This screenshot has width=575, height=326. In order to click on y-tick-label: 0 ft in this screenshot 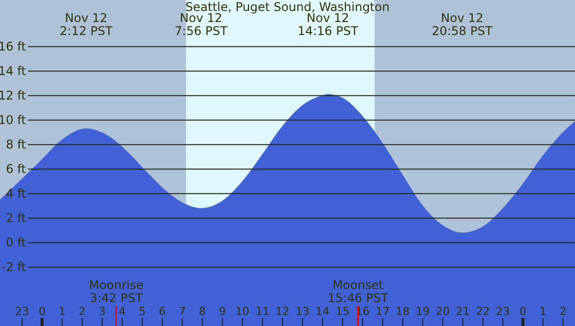, I will do `click(16, 243)`.